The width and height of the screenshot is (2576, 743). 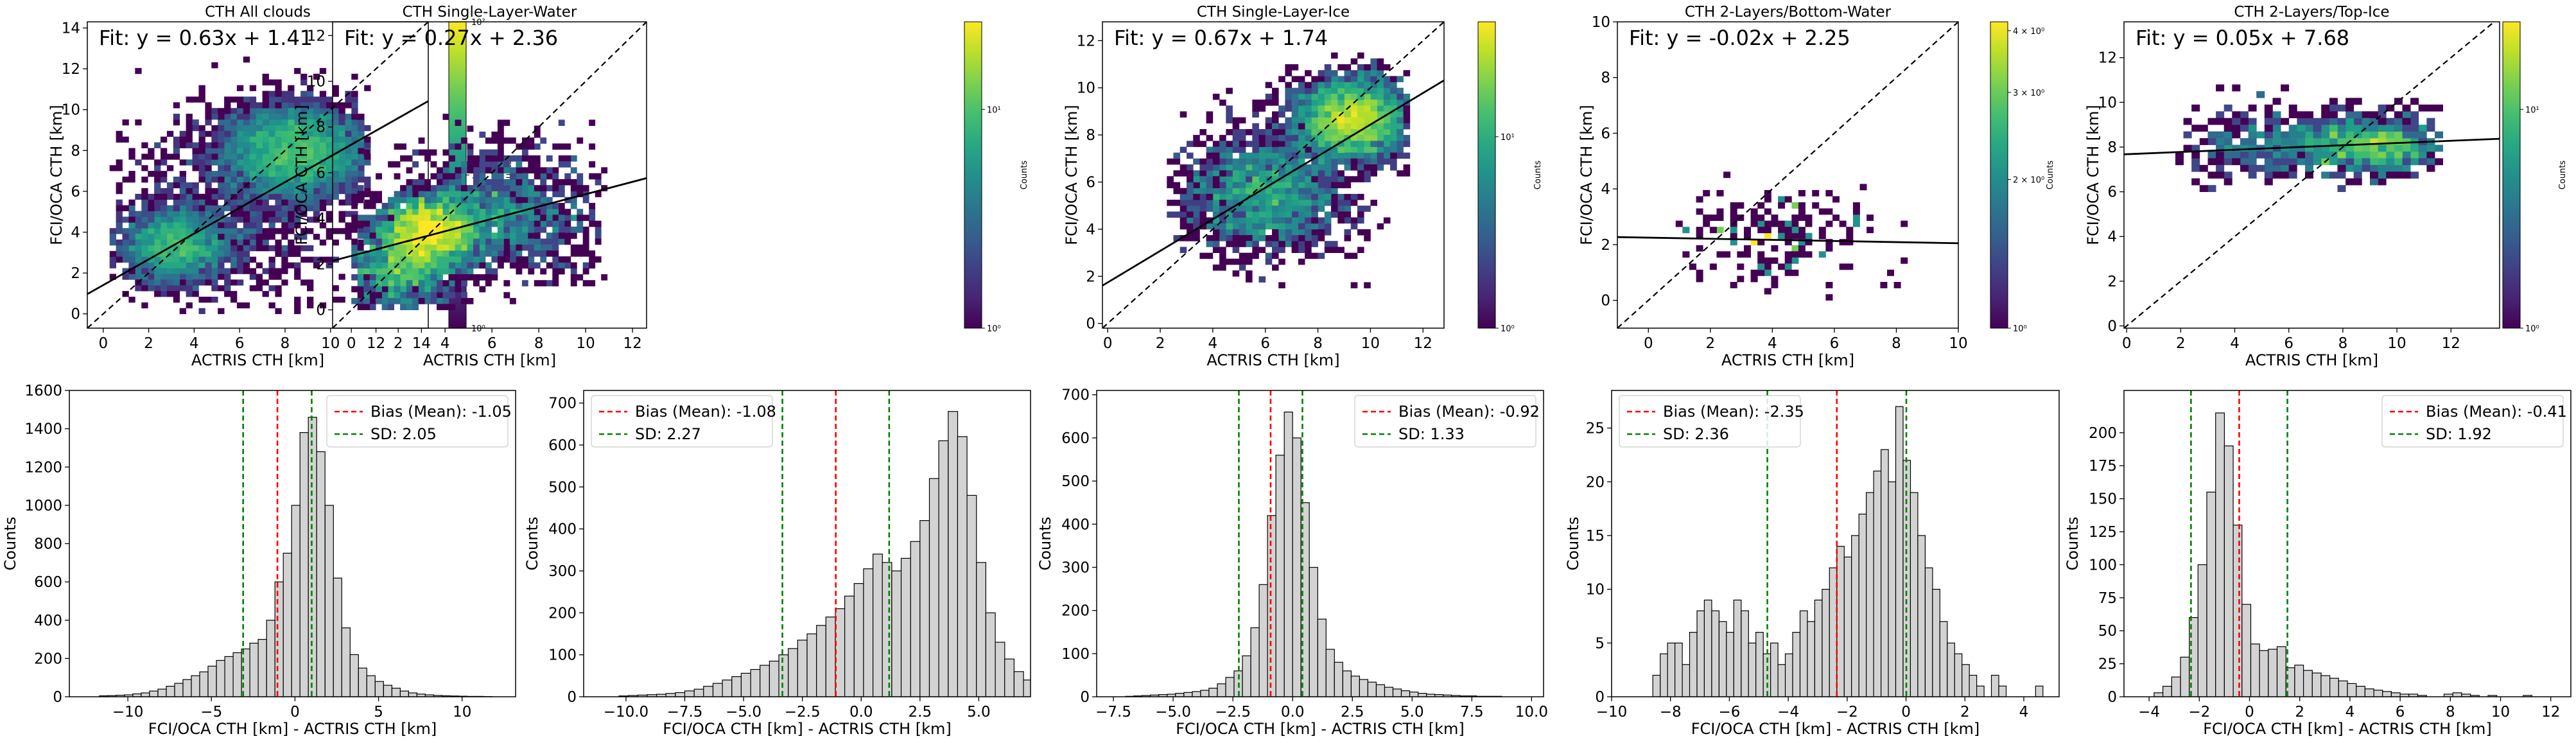 What do you see at coordinates (295, 712) in the screenshot?
I see `x-tick-label: 0` at bounding box center [295, 712].